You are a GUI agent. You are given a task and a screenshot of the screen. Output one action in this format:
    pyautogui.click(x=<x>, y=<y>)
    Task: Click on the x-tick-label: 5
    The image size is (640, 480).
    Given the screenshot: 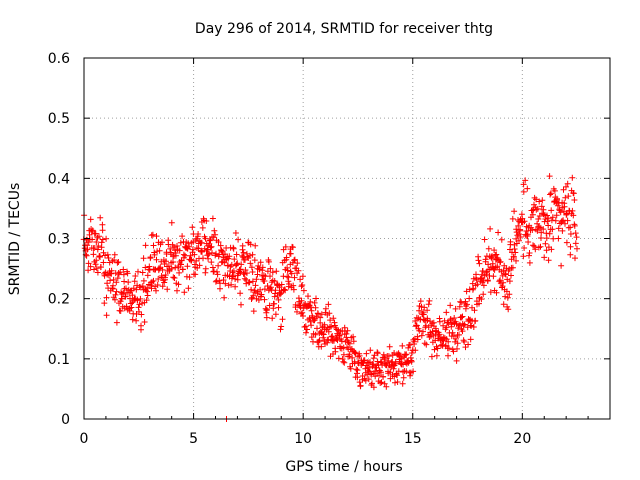 What is the action you would take?
    pyautogui.click(x=193, y=439)
    